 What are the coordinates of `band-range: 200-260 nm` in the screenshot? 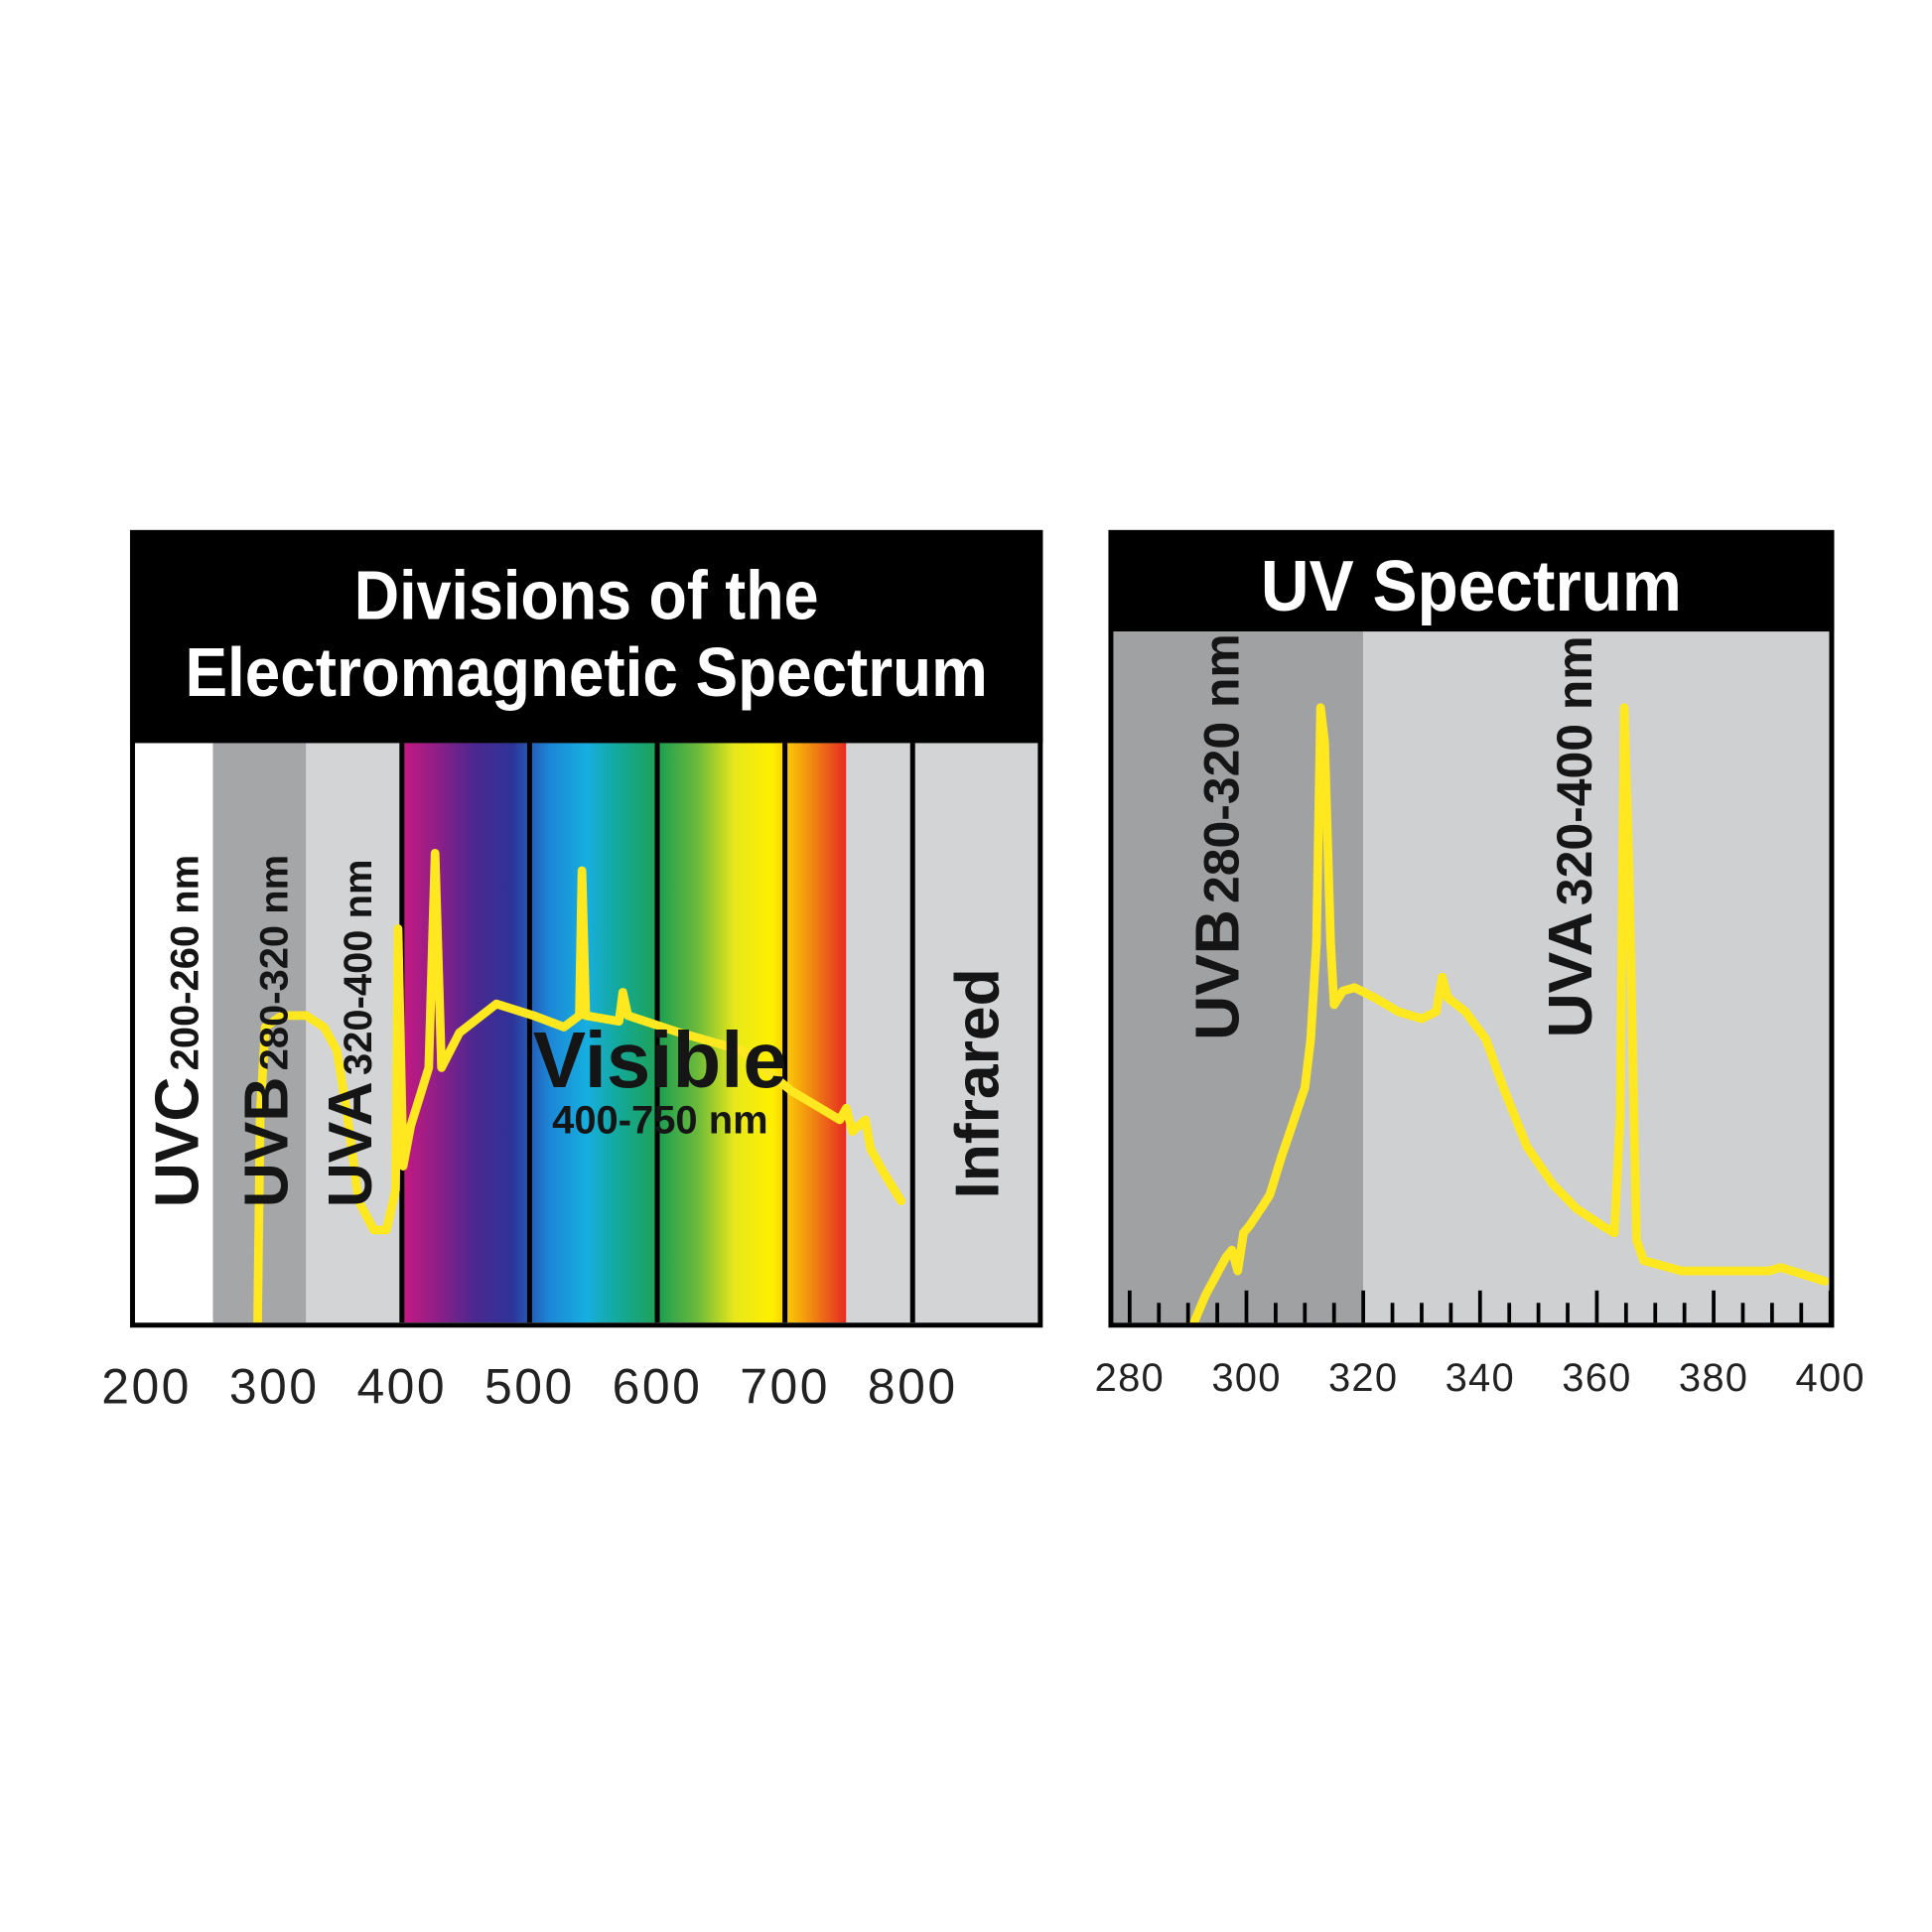 It's located at (185, 963).